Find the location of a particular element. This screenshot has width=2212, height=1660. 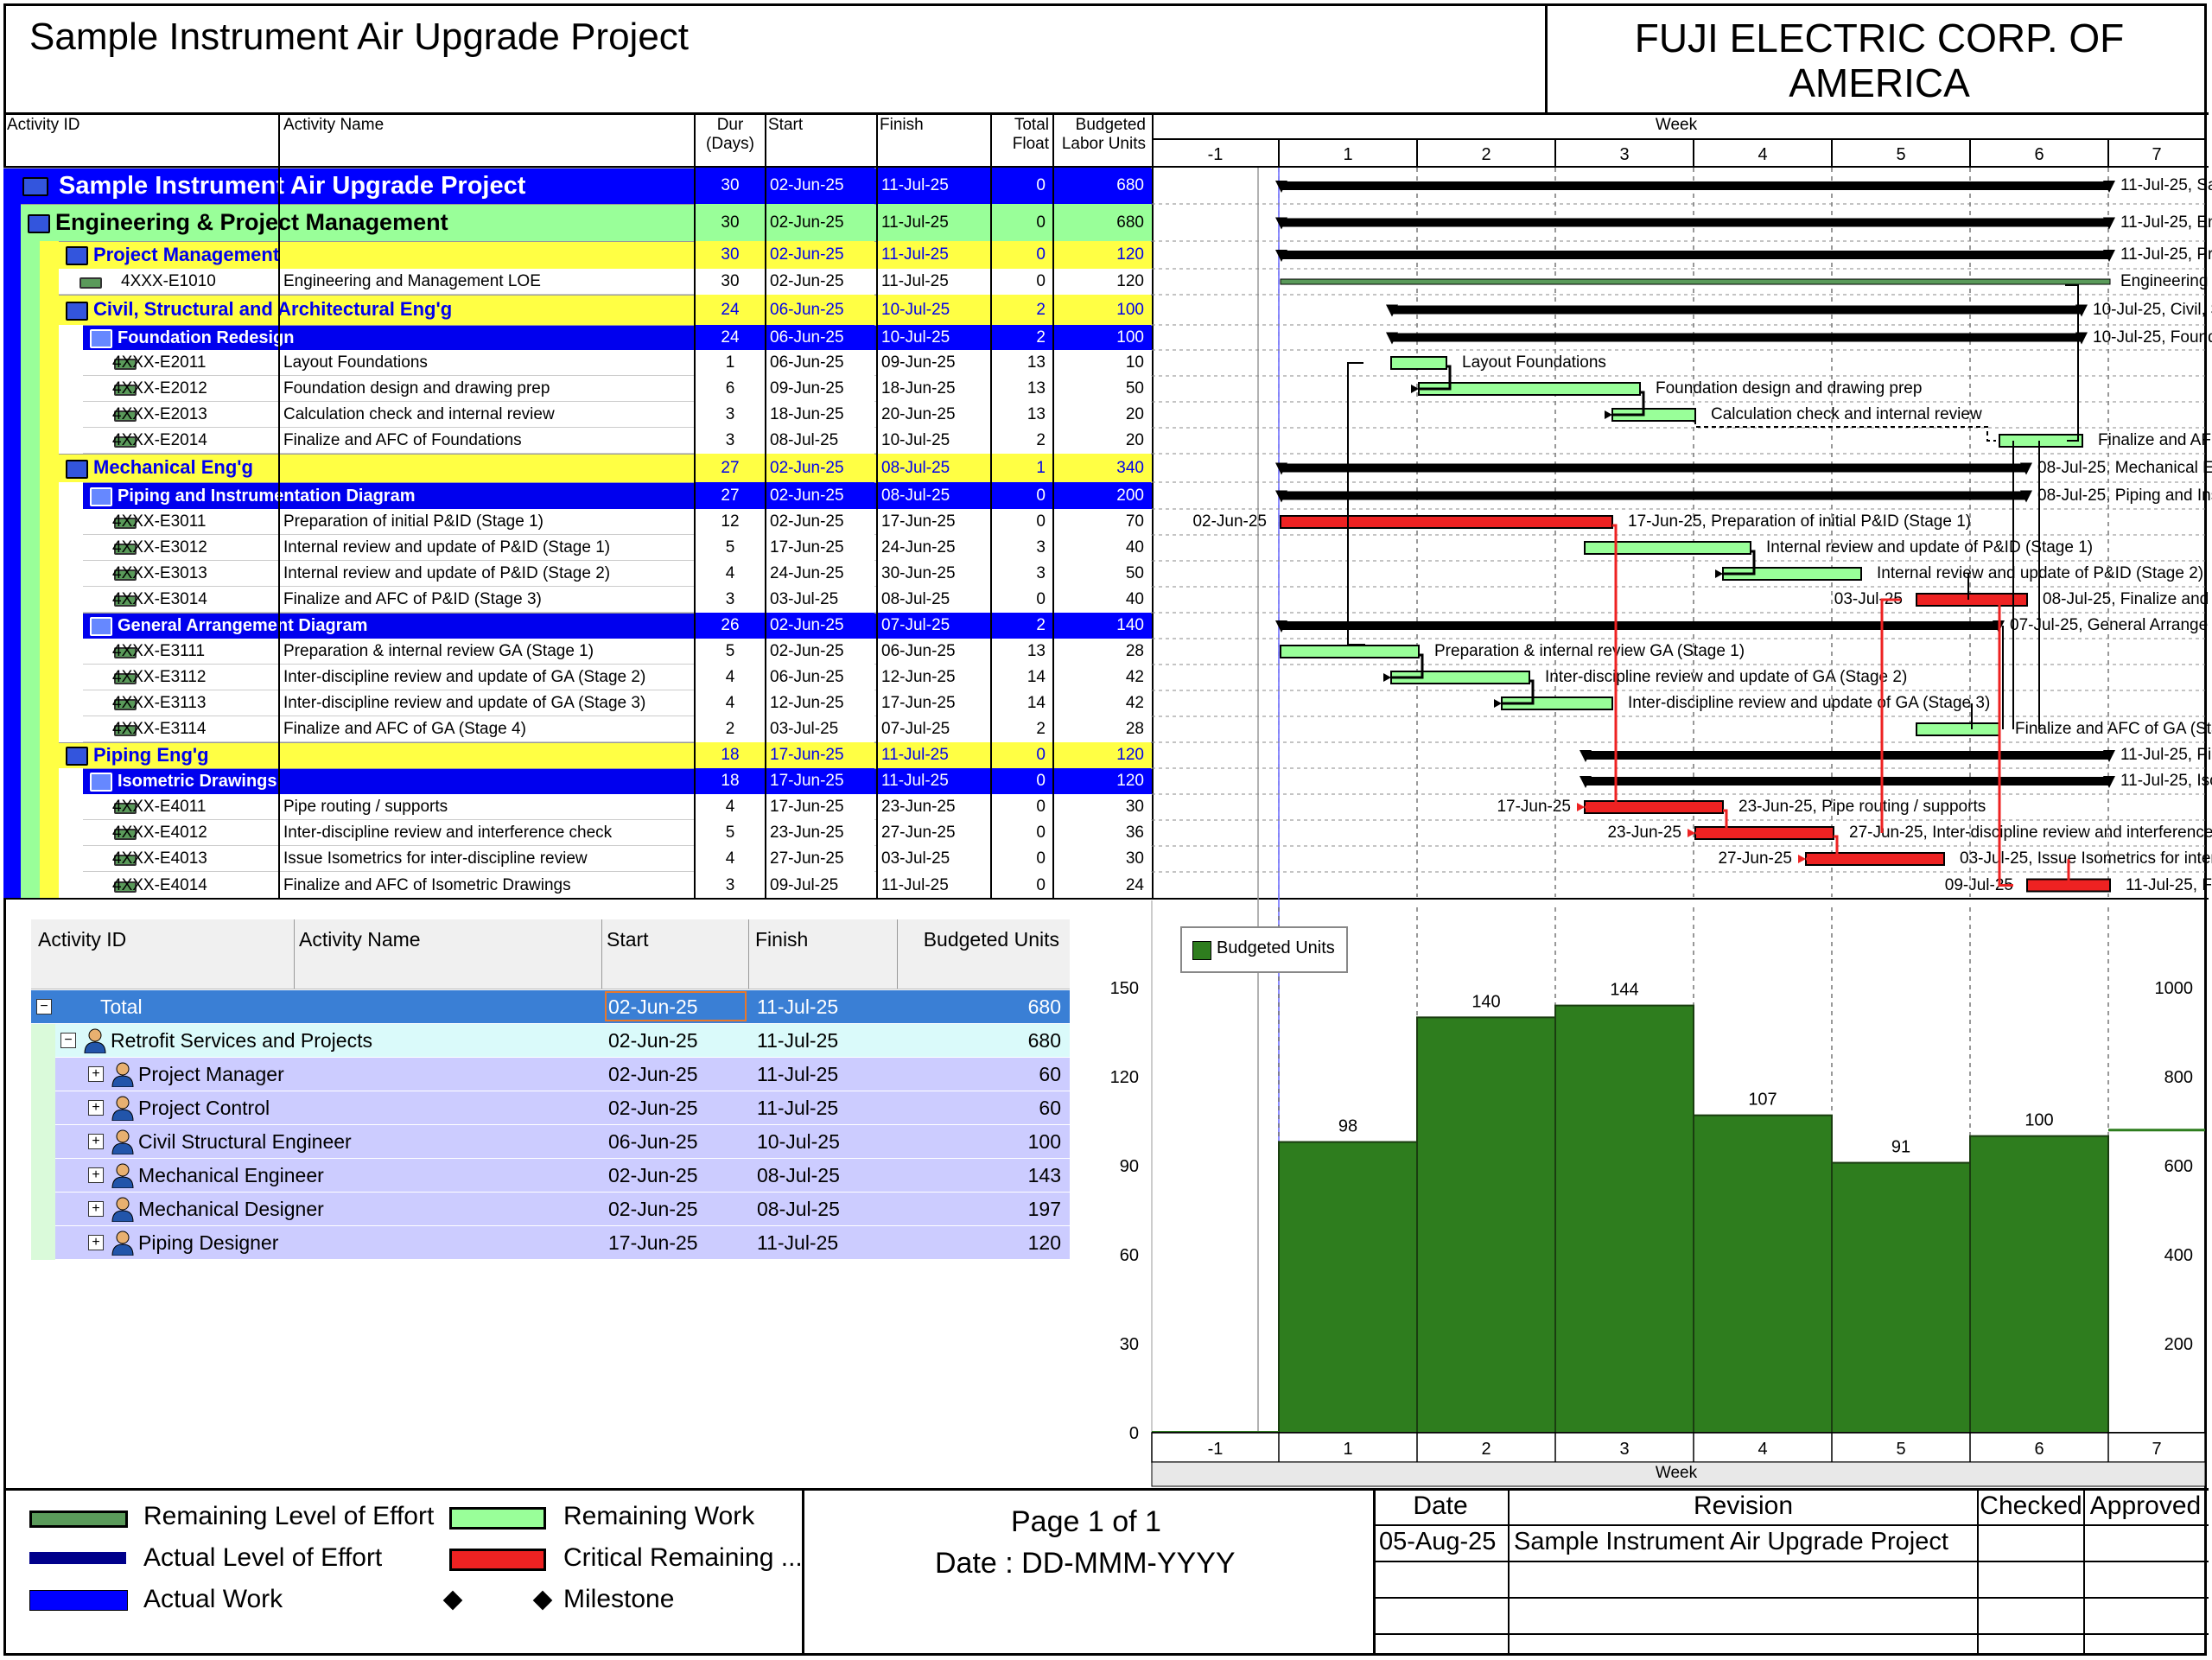

res-header-start: Start is located at coordinates (628, 939).